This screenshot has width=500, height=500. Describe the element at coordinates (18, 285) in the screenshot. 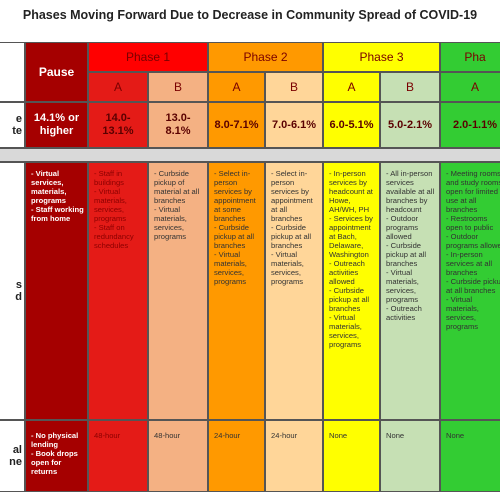

I see `row-label-text: s` at that location.